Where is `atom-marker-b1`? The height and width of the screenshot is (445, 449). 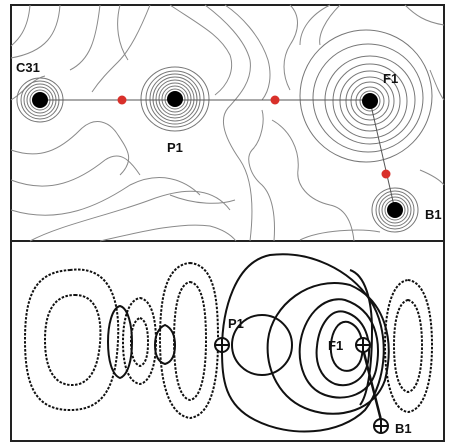 atom-marker-b1 is located at coordinates (381, 426).